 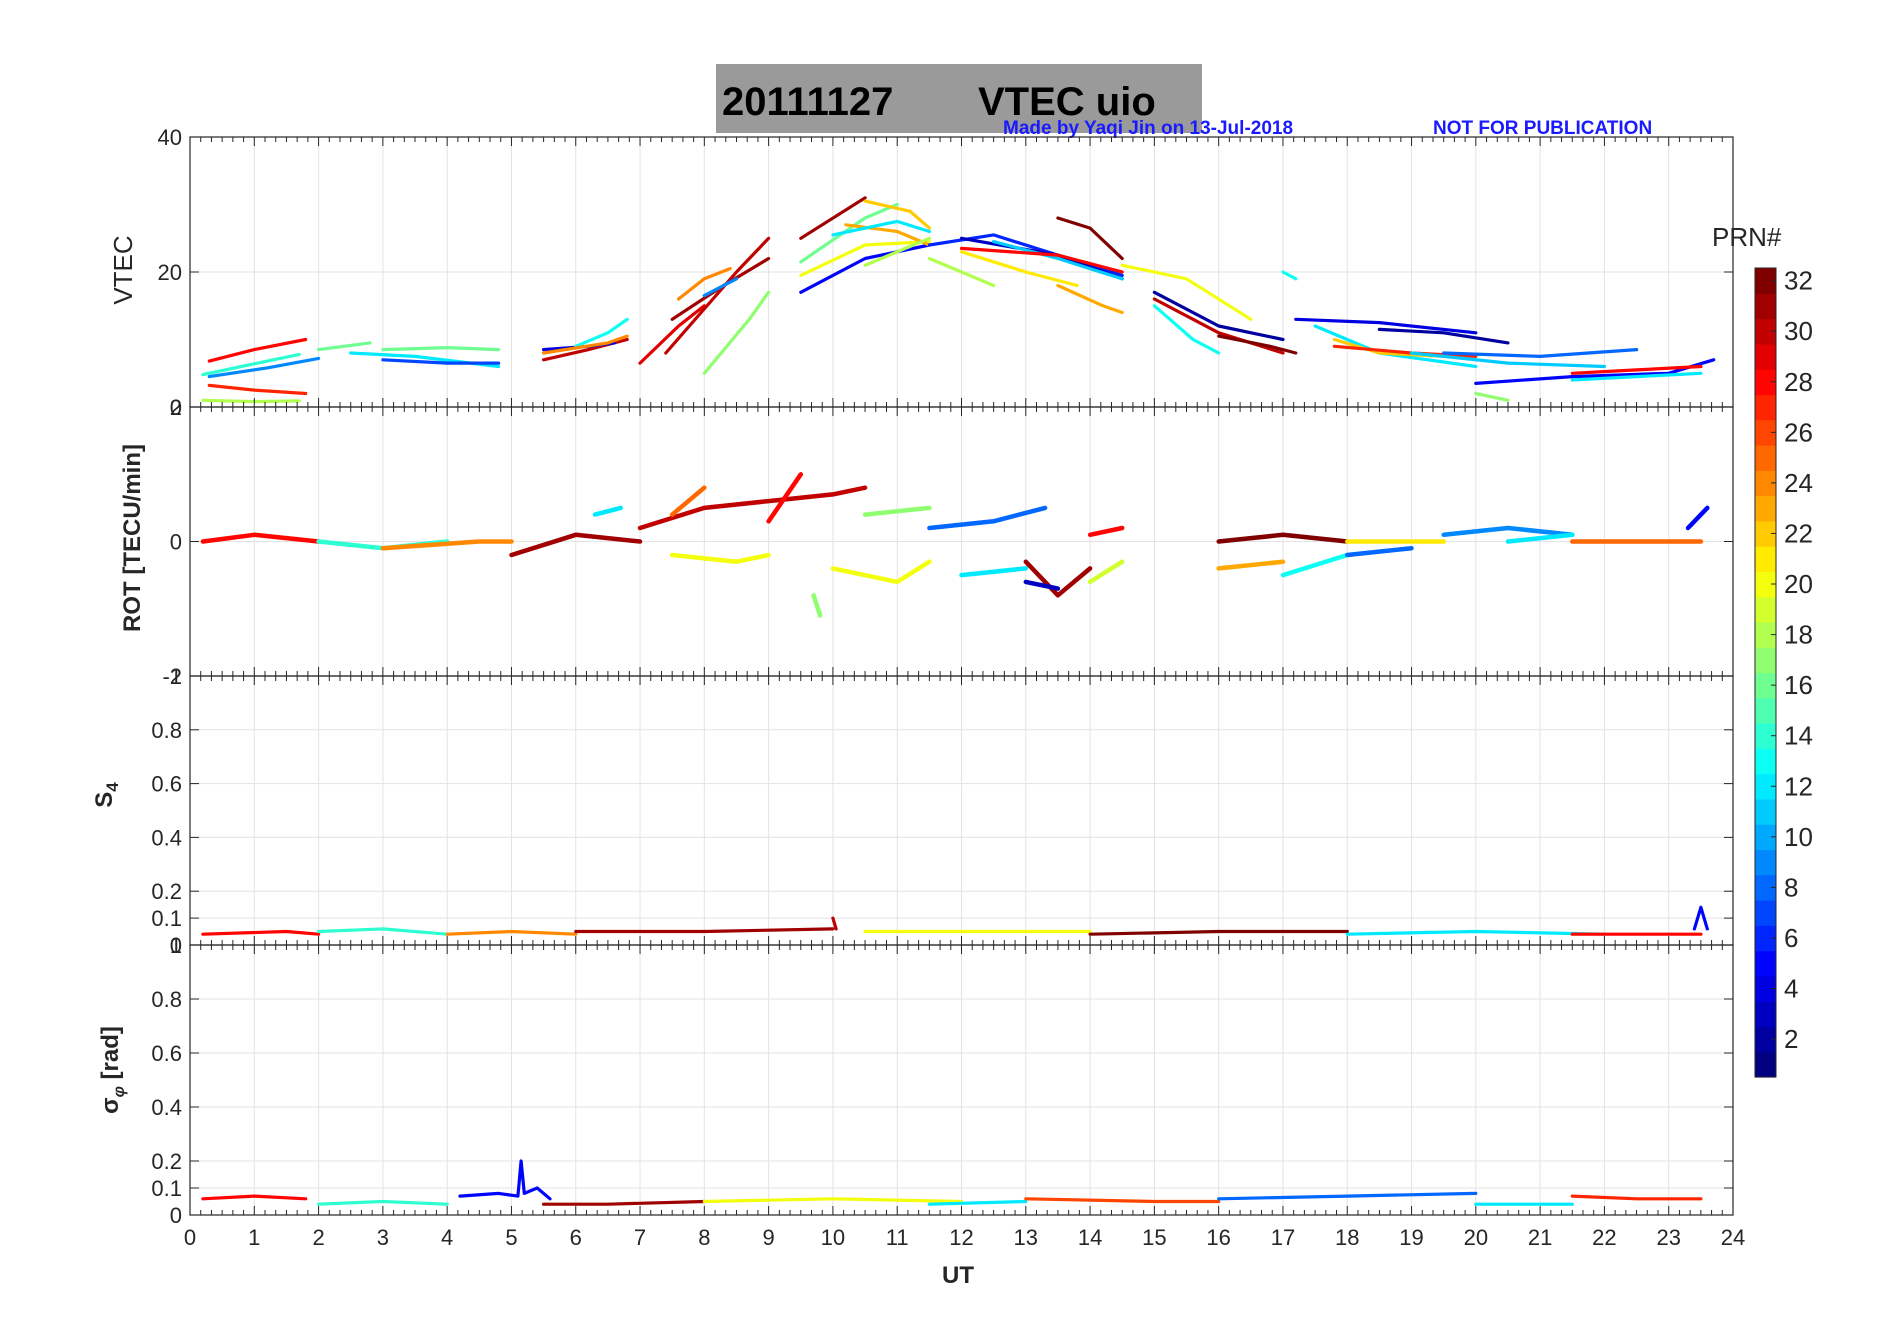 What do you see at coordinates (1604, 1237) in the screenshot?
I see `x-tick-label: 22` at bounding box center [1604, 1237].